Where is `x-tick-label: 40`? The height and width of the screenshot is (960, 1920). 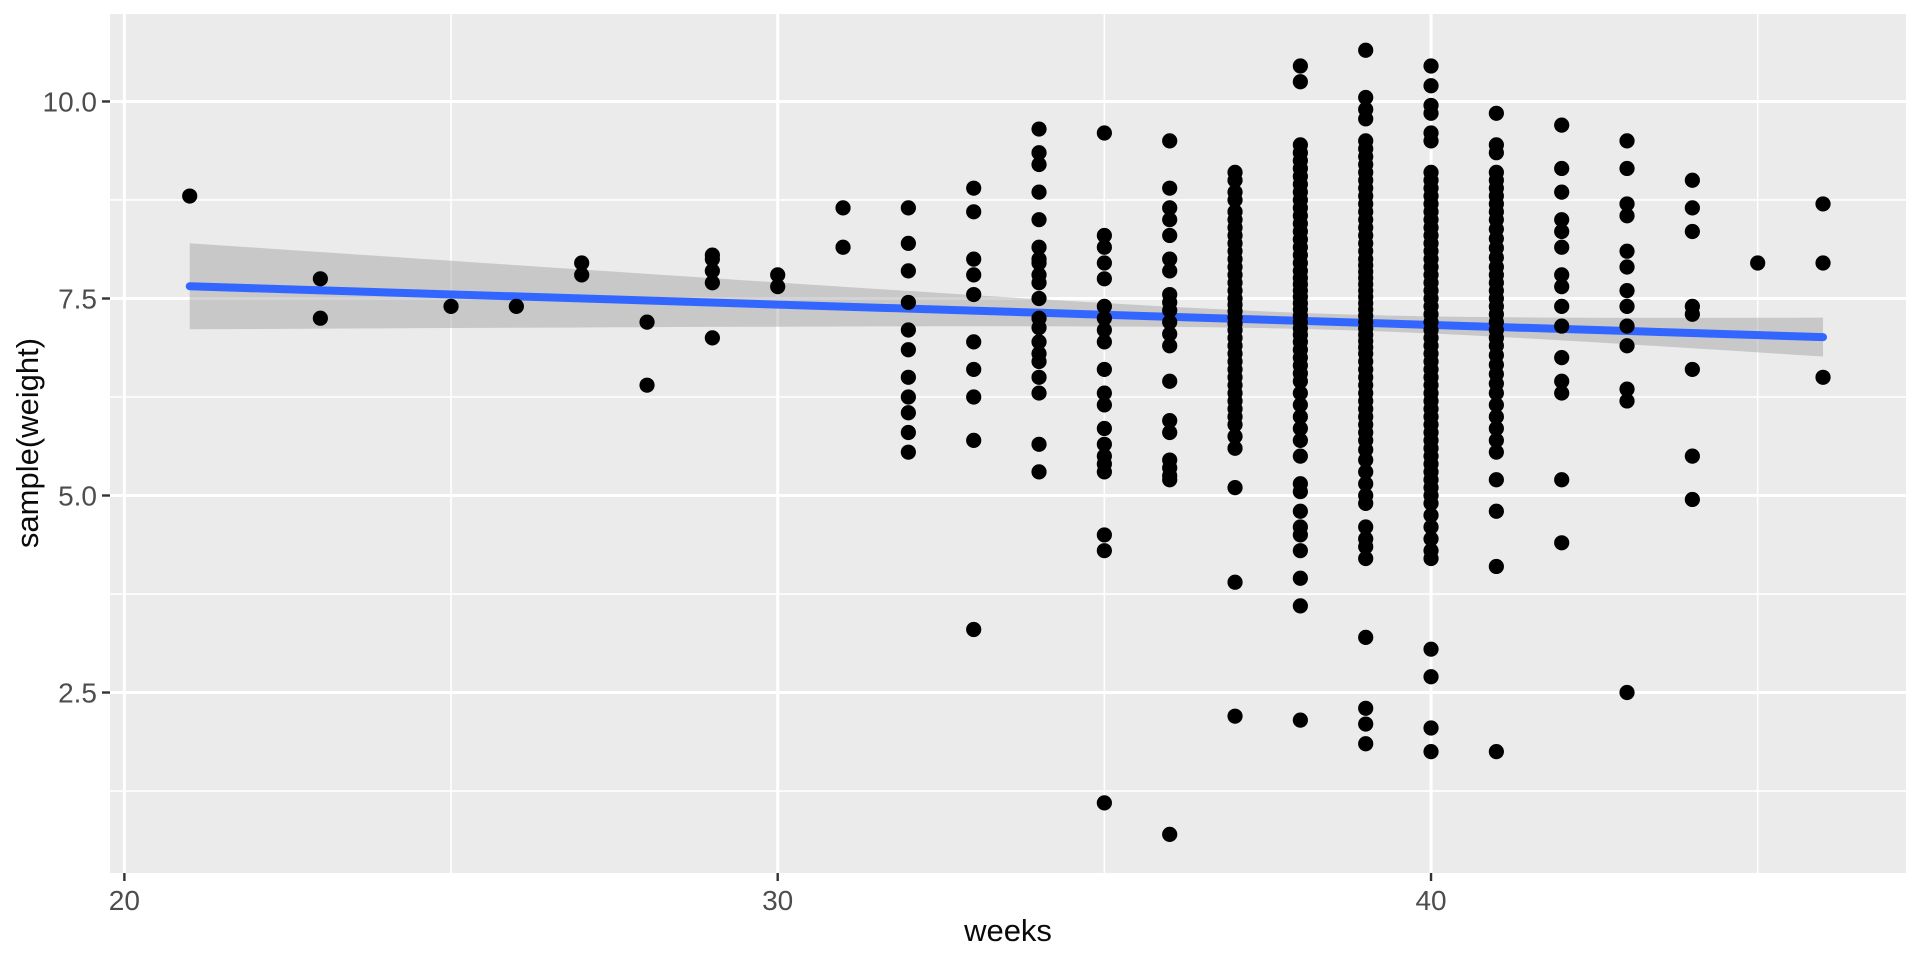 x-tick-label: 40 is located at coordinates (1430, 900).